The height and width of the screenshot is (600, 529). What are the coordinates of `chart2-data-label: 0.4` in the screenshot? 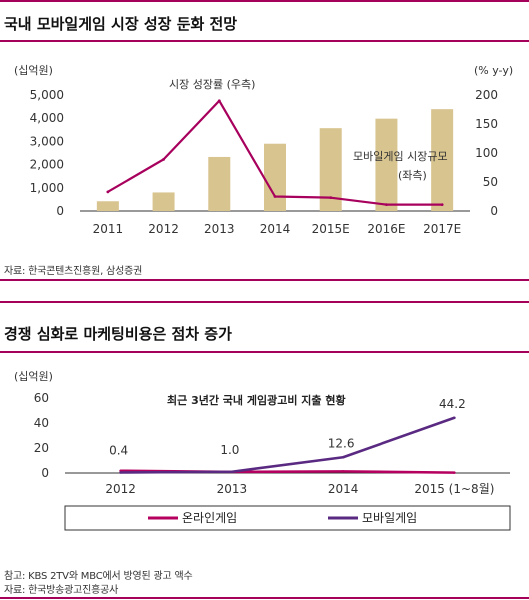 It's located at (118, 451).